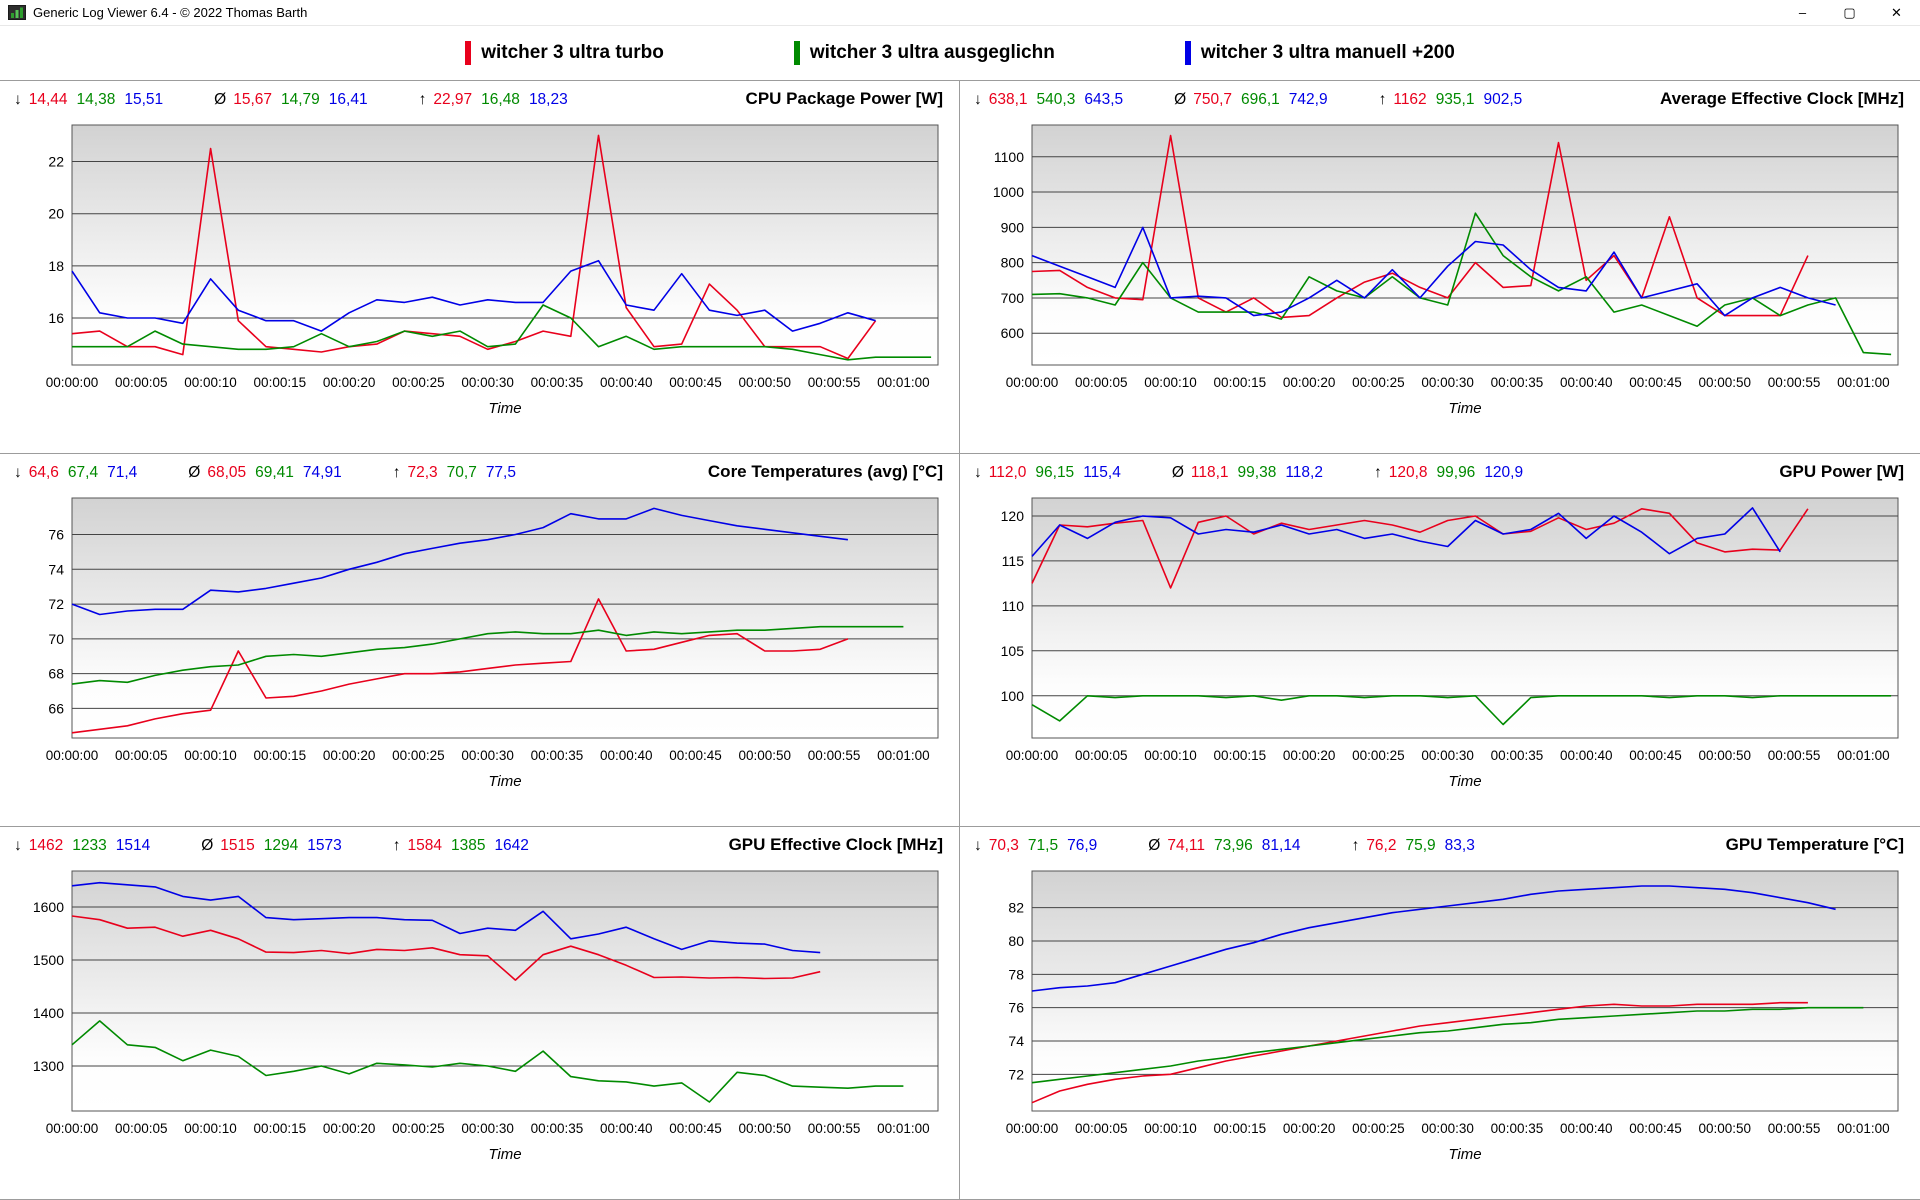 The height and width of the screenshot is (1200, 1920). What do you see at coordinates (1327, 52) in the screenshot?
I see `legend-label: witcher 3 ultra manuell +200` at bounding box center [1327, 52].